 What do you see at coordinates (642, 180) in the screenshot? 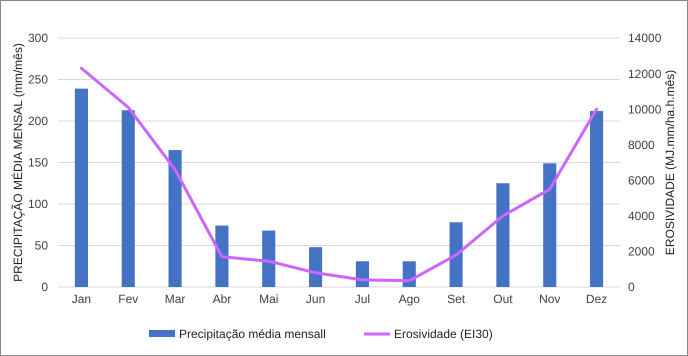
I see `y2-tick-label: 6000` at bounding box center [642, 180].